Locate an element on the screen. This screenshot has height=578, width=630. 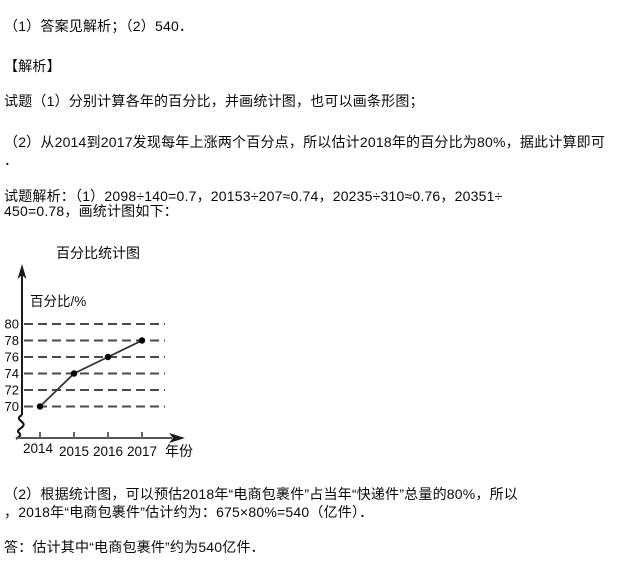
point-1-line: 试题（1）分别计算各年的百分比，并画统计图，也可以画条形图； is located at coordinates (214, 101).